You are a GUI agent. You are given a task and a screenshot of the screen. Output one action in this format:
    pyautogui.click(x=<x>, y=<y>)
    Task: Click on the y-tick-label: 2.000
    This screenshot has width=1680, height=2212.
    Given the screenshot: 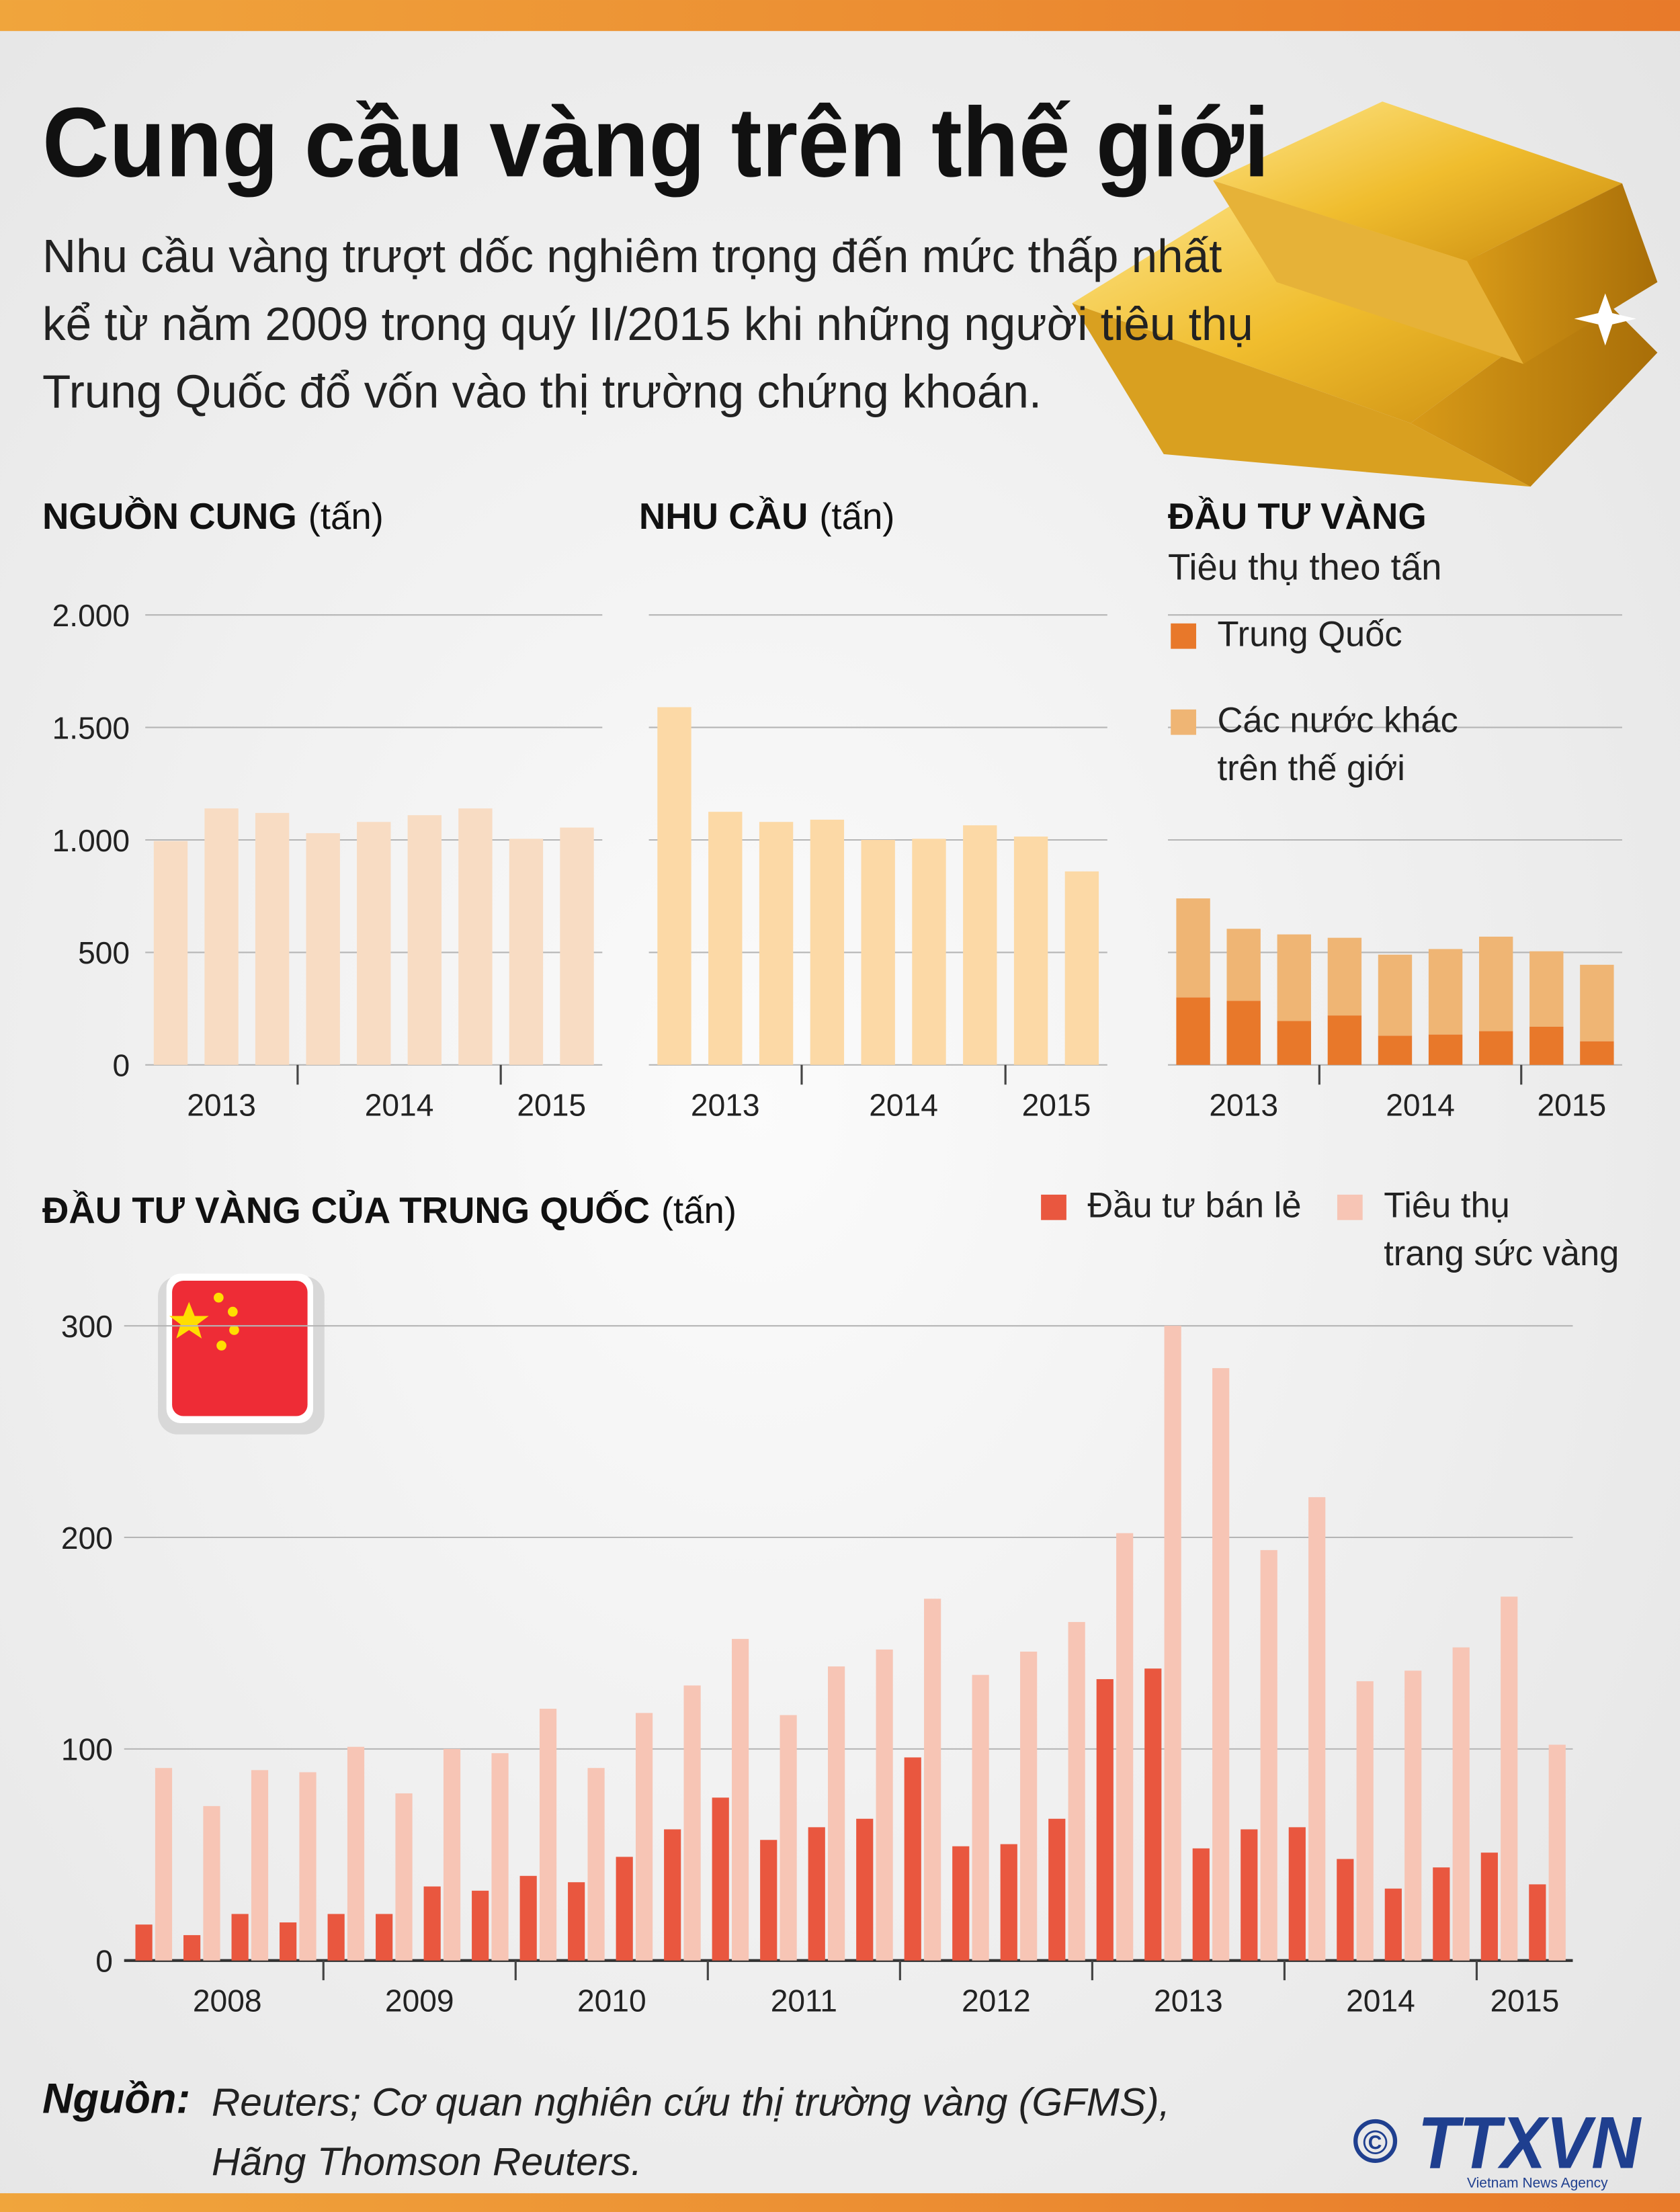 What is the action you would take?
    pyautogui.click(x=91, y=615)
    